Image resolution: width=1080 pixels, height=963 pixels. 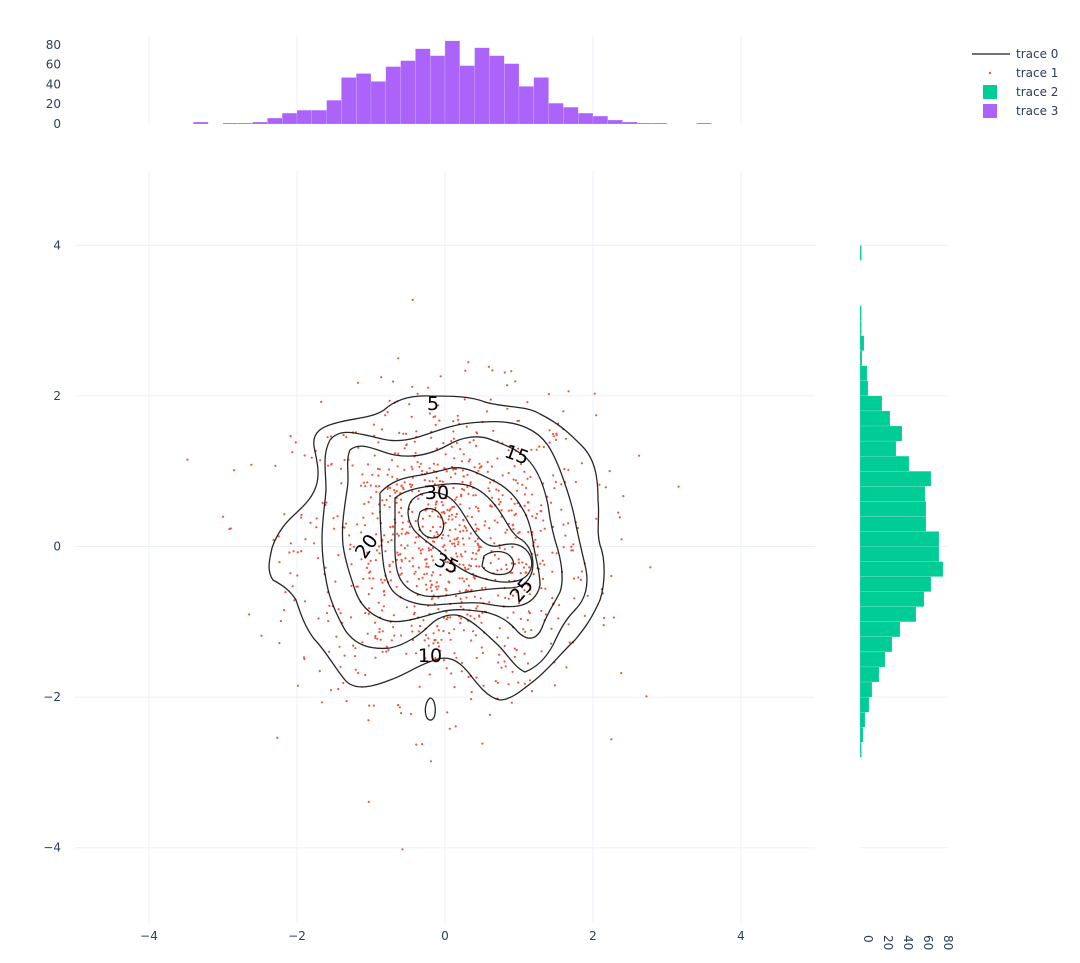 I want to click on contour-label: 10, so click(x=430, y=656).